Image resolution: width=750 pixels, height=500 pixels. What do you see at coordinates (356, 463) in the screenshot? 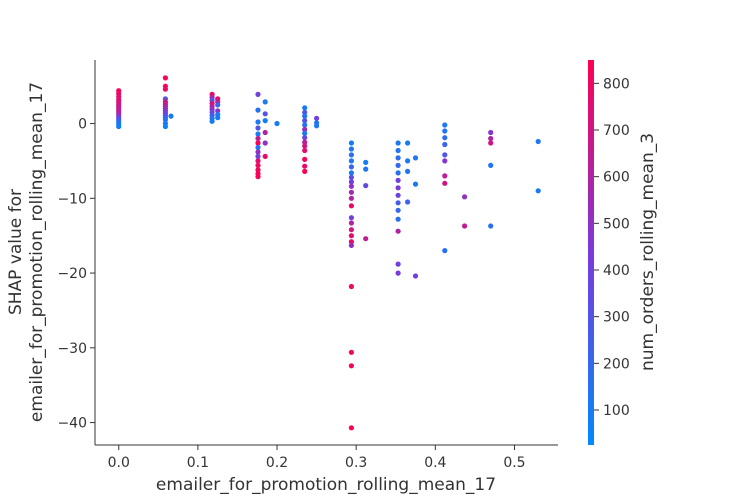
I see `x-tick-label: 0.3` at bounding box center [356, 463].